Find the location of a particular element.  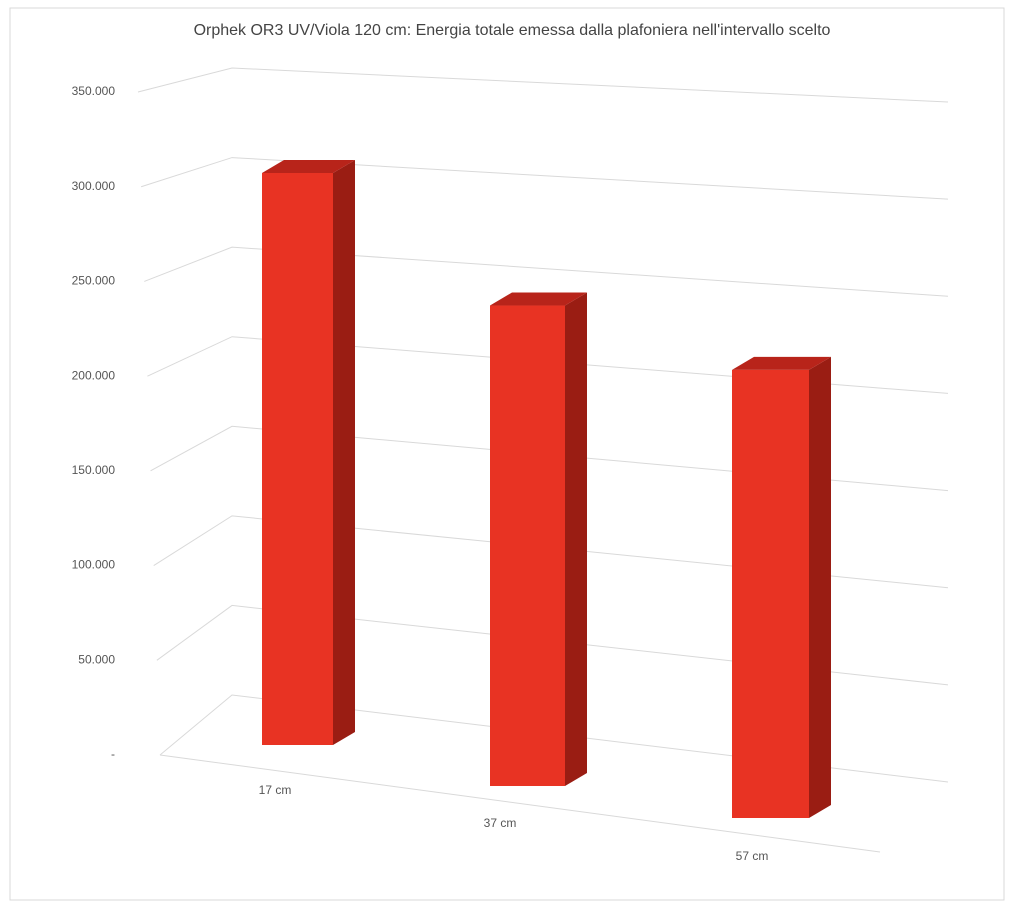

y-tick-label: 300.000 is located at coordinates (94, 186).